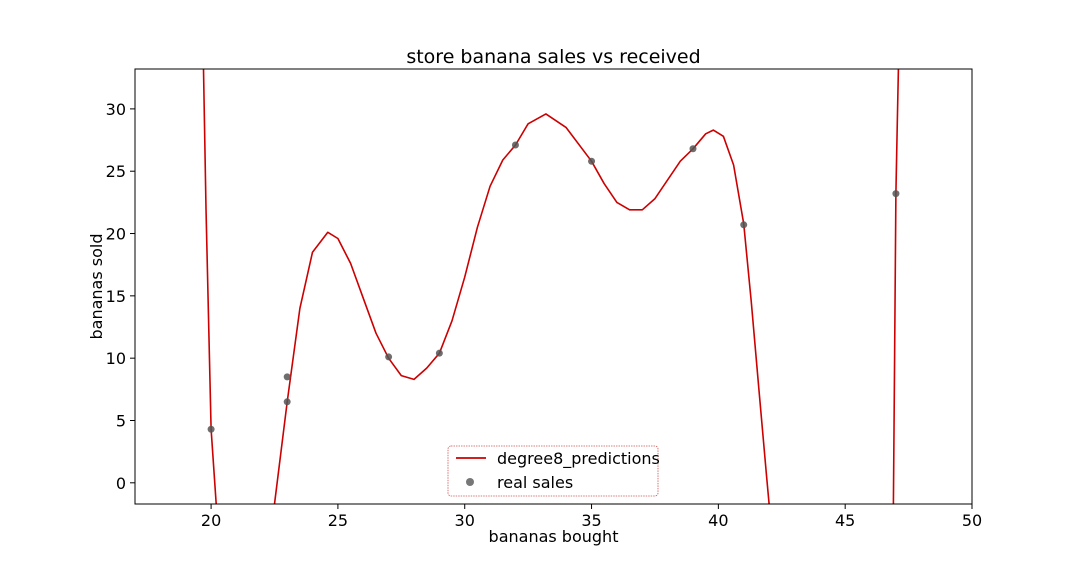  What do you see at coordinates (116, 109) in the screenshot?
I see `y-tick-label: 30` at bounding box center [116, 109].